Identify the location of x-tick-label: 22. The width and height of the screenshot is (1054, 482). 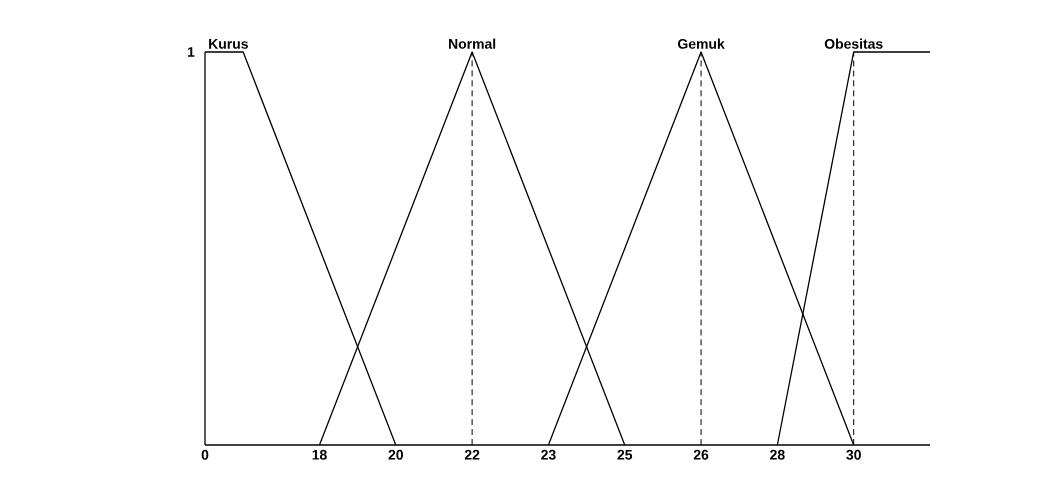
(472, 454).